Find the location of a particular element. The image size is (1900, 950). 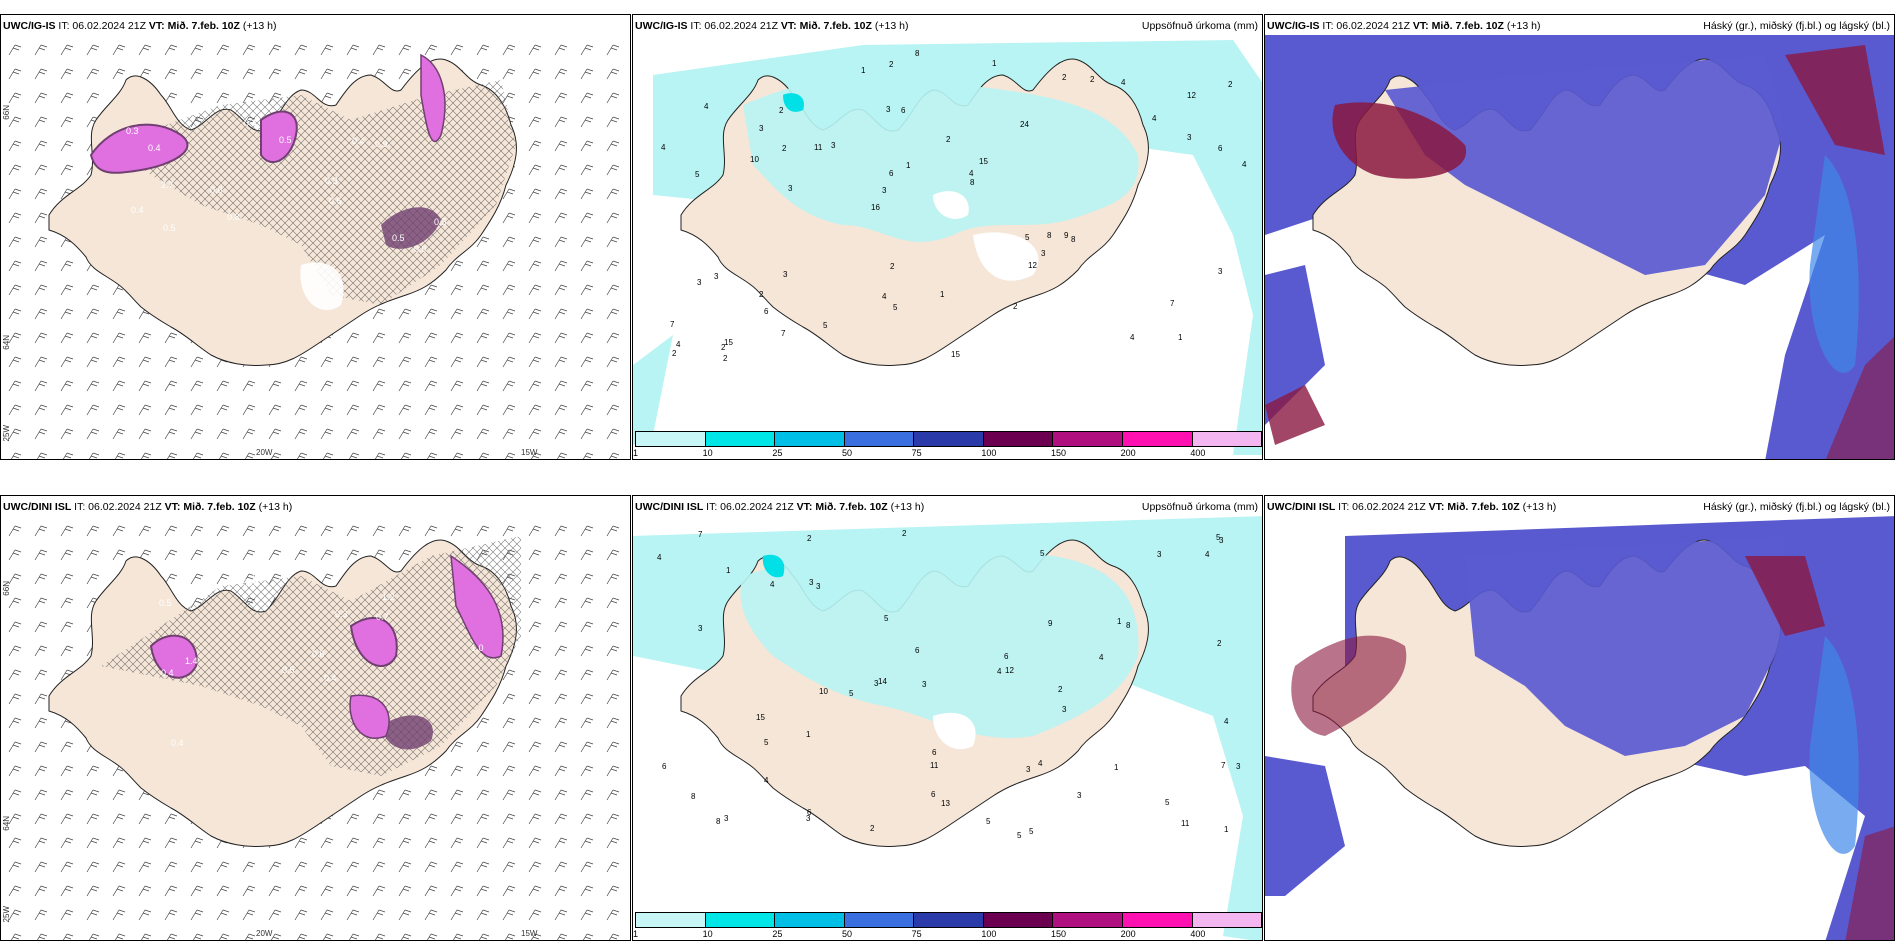

map-value-label: 5 is located at coordinates (825, 325).